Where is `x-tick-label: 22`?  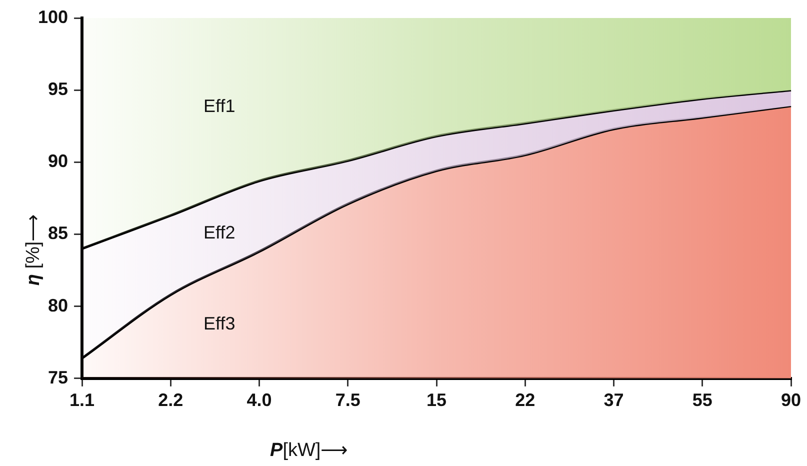 x-tick-label: 22 is located at coordinates (525, 400).